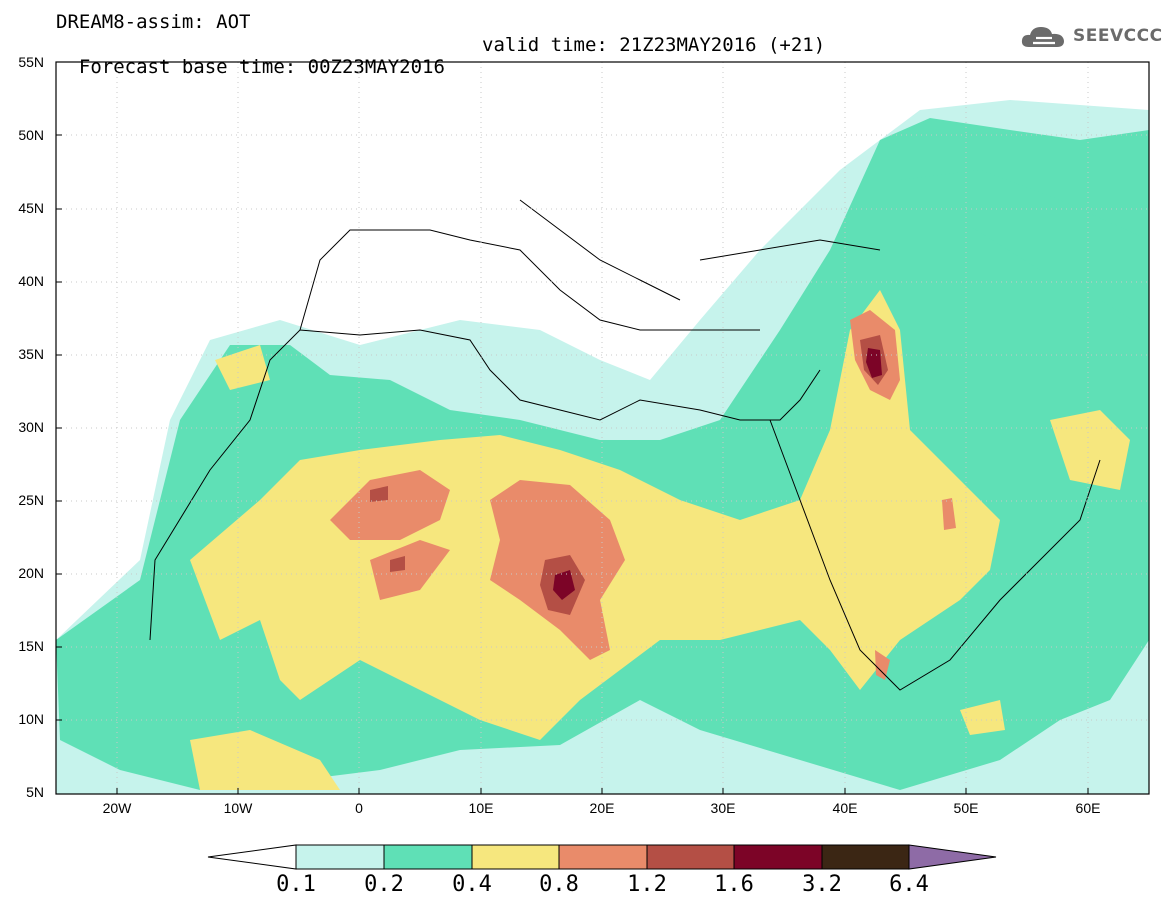 The width and height of the screenshot is (1165, 905). I want to click on lon-label: 60E, so click(1088, 808).